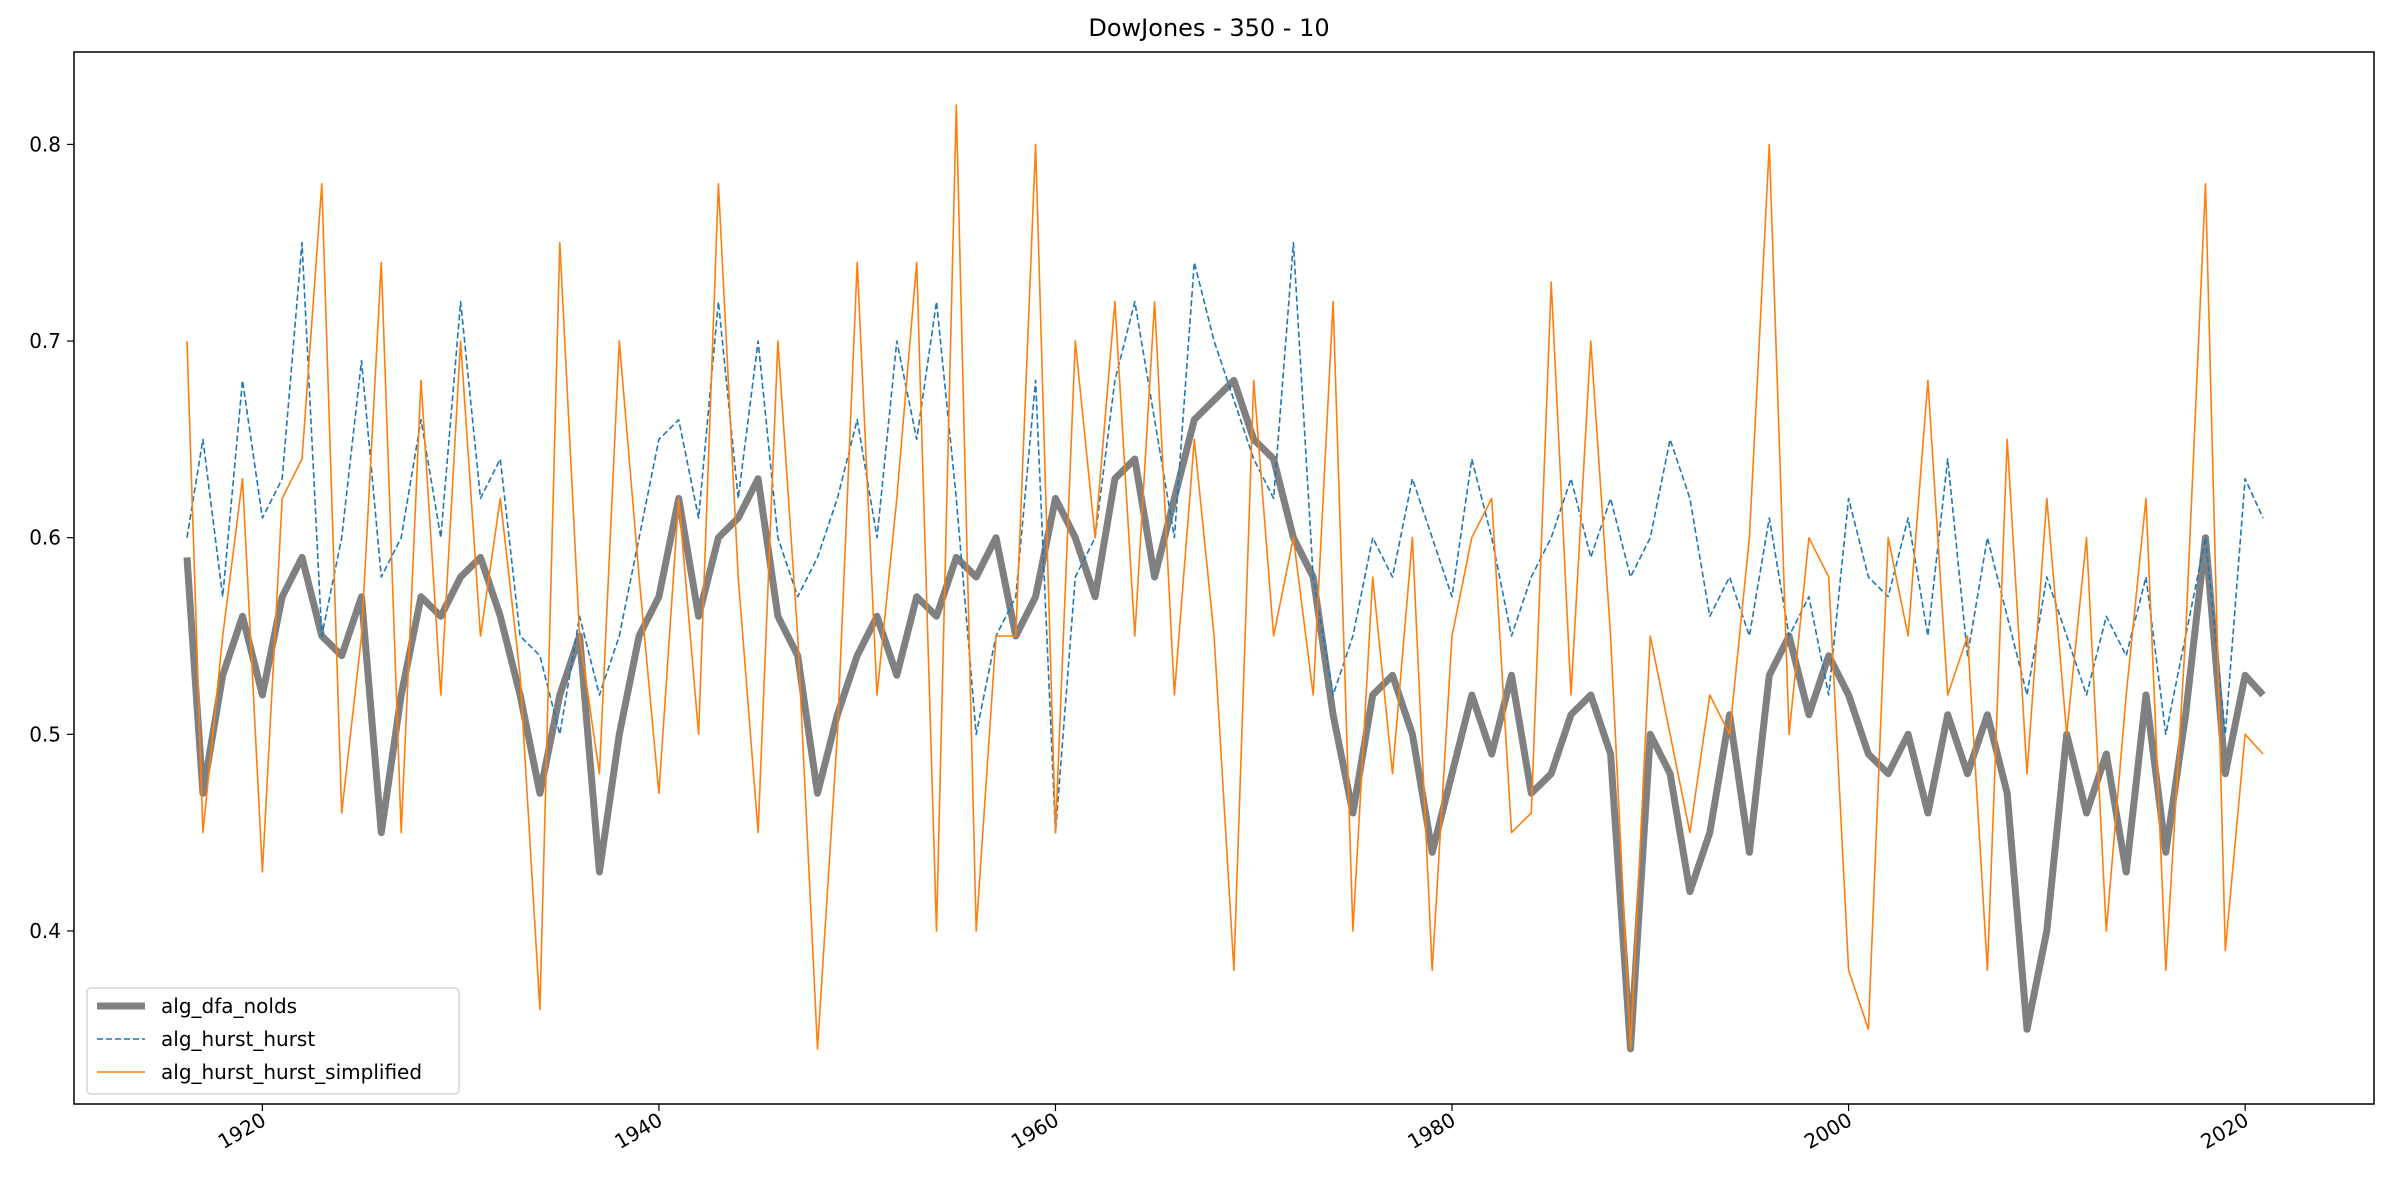 The height and width of the screenshot is (1186, 2394). Describe the element at coordinates (45, 538) in the screenshot. I see `y-tick-label: 0.6` at that location.